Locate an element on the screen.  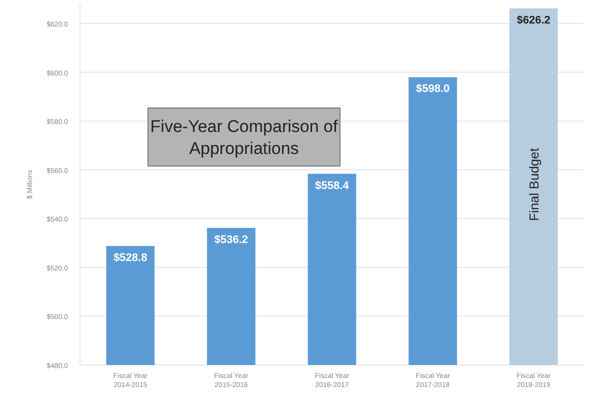
data-label: $528.8 is located at coordinates (131, 258).